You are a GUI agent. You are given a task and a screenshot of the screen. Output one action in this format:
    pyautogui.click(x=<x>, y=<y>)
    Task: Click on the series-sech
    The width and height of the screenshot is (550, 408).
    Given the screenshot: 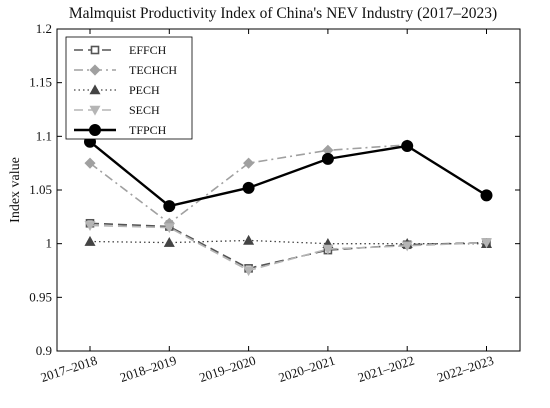 What is the action you would take?
    pyautogui.click(x=288, y=249)
    